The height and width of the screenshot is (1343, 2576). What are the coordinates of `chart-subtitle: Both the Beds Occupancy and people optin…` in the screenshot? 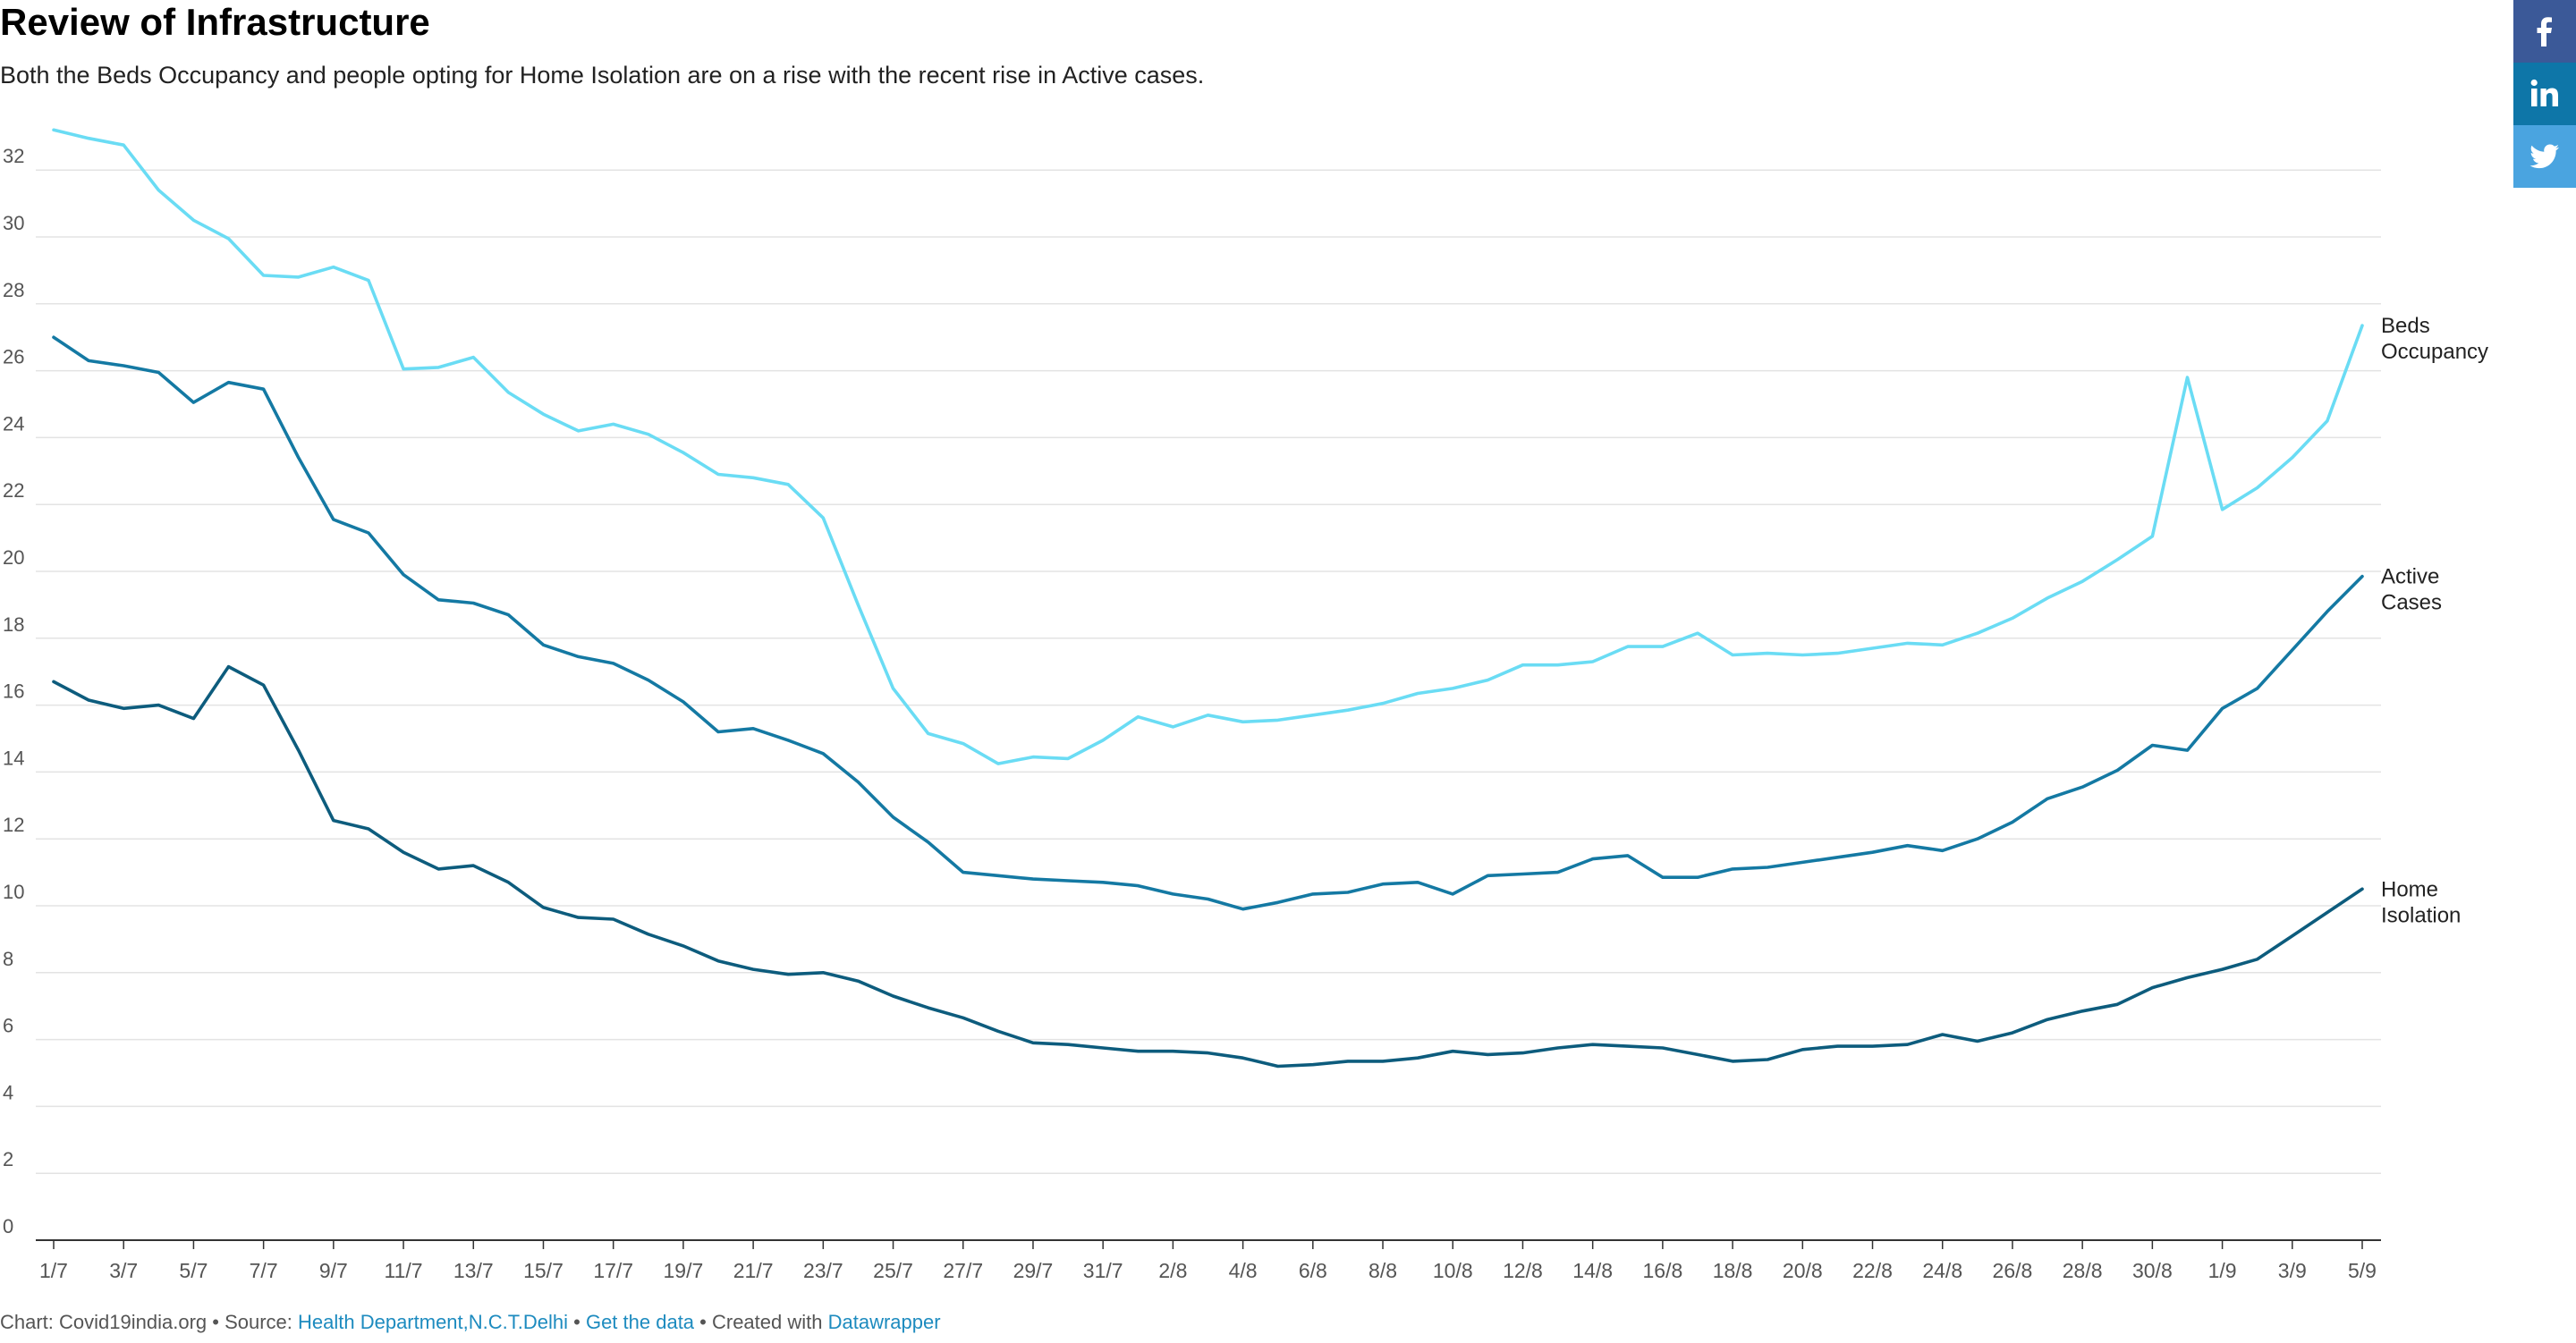 It's located at (602, 76).